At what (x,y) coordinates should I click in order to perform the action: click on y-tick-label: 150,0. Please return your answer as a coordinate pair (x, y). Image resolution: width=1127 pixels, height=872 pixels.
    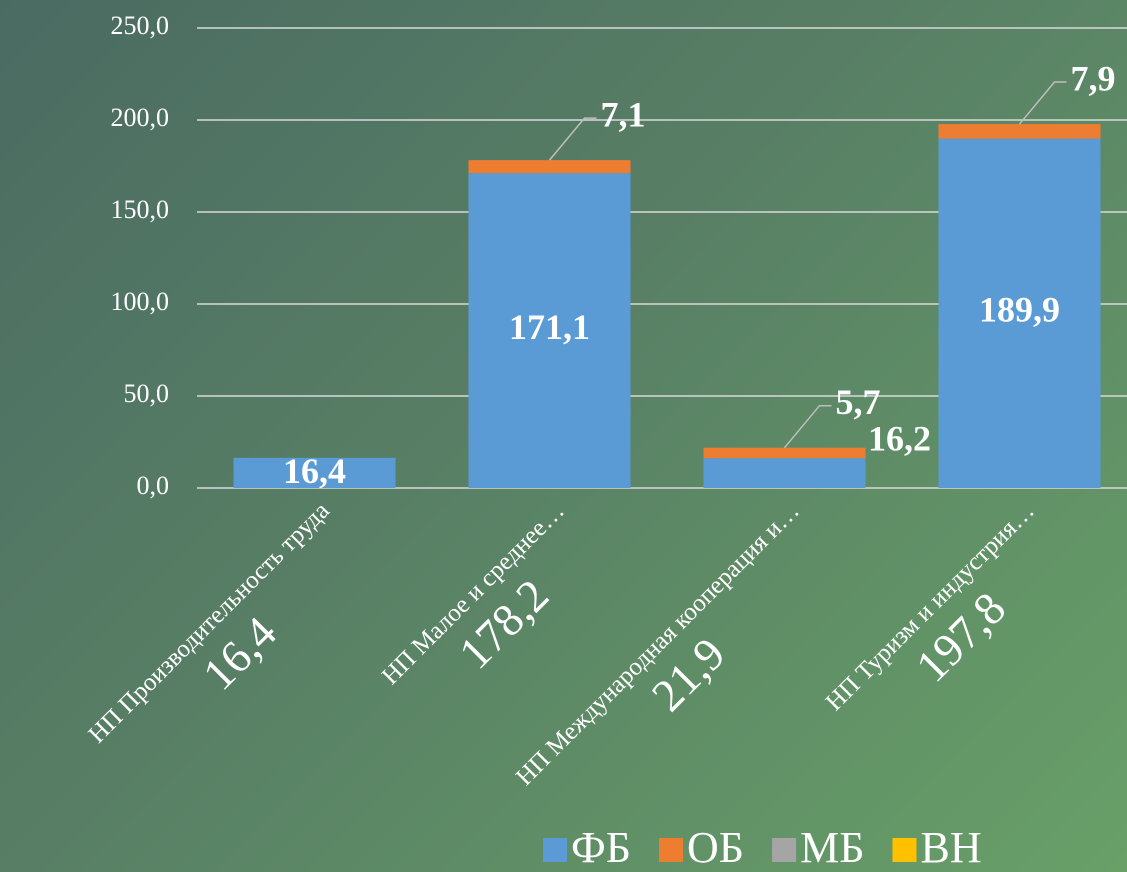
    Looking at the image, I should click on (140, 209).